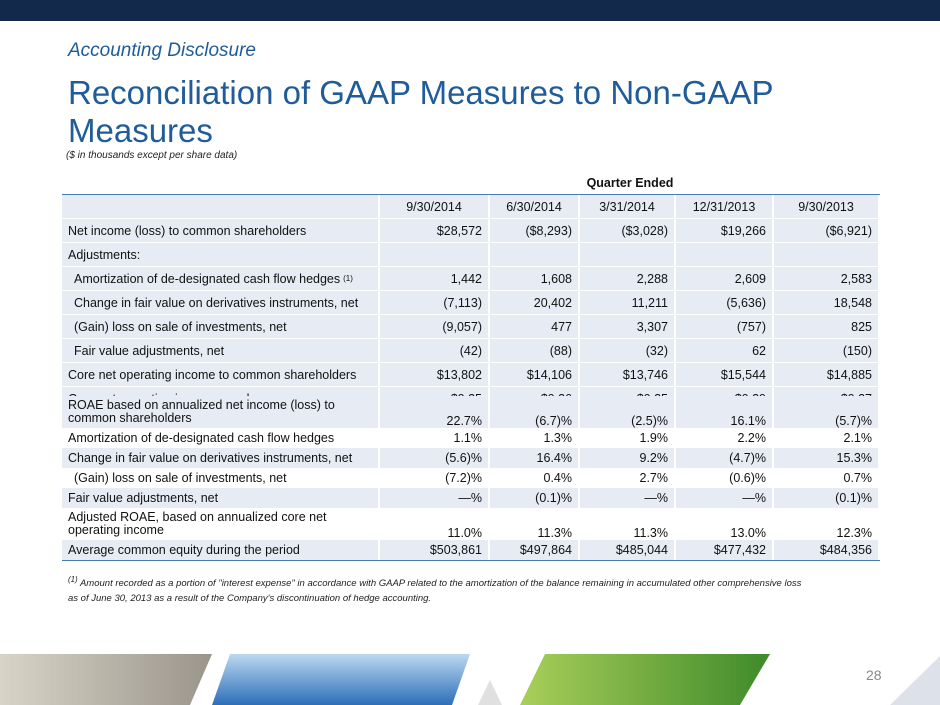  What do you see at coordinates (435, 278) in the screenshot?
I see `cell: 1,442` at bounding box center [435, 278].